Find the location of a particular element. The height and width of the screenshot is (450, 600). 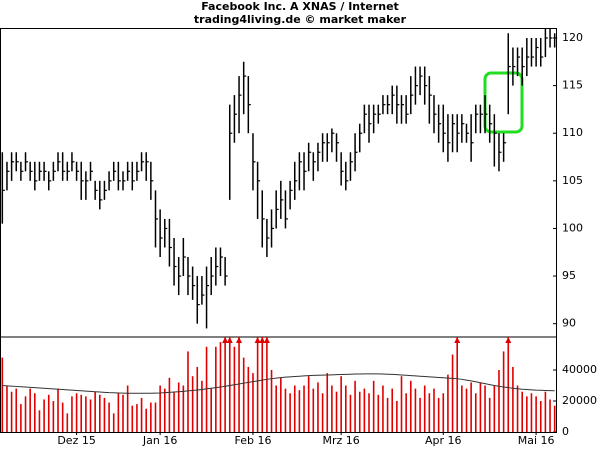

x-tick-label: Mai 16 is located at coordinates (536, 440).